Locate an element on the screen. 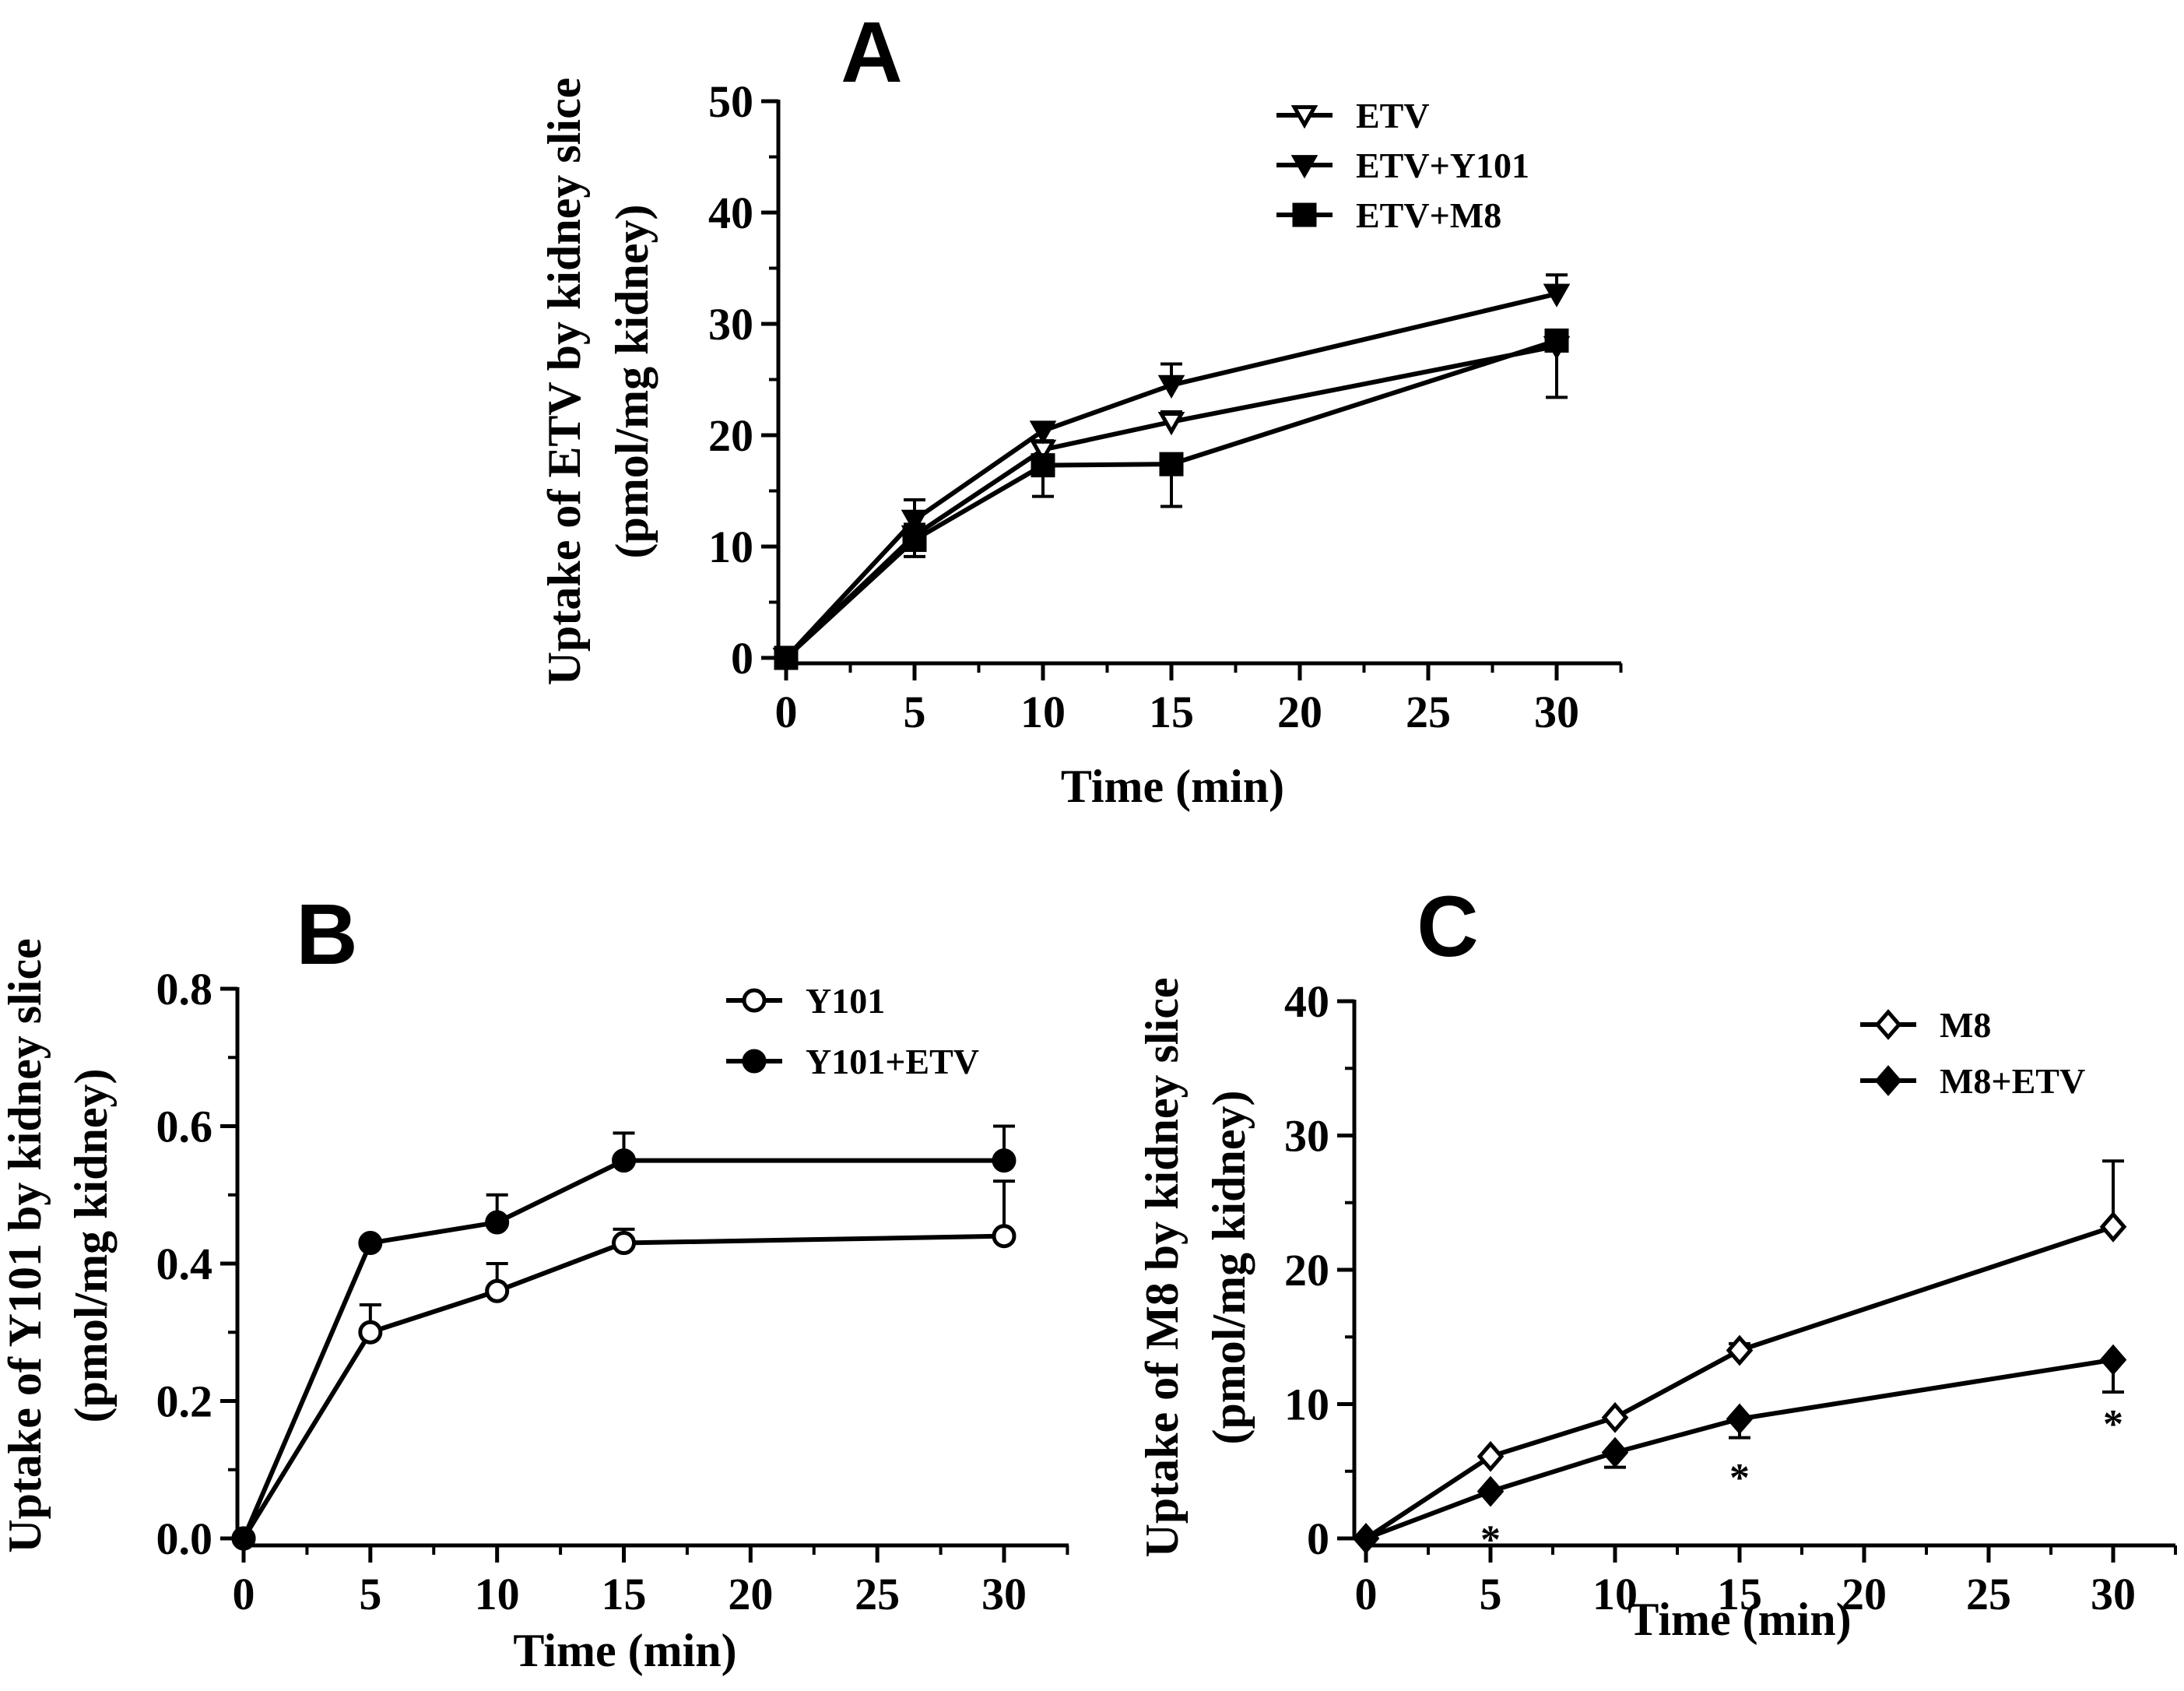  panel-label-a: A is located at coordinates (871, 52).